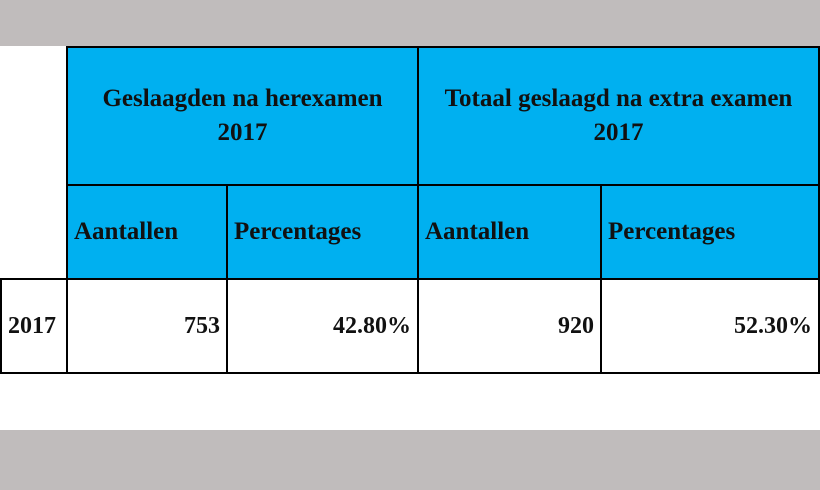 The height and width of the screenshot is (490, 820). What do you see at coordinates (147, 326) in the screenshot?
I see `cell-aantal-herexamen: 753` at bounding box center [147, 326].